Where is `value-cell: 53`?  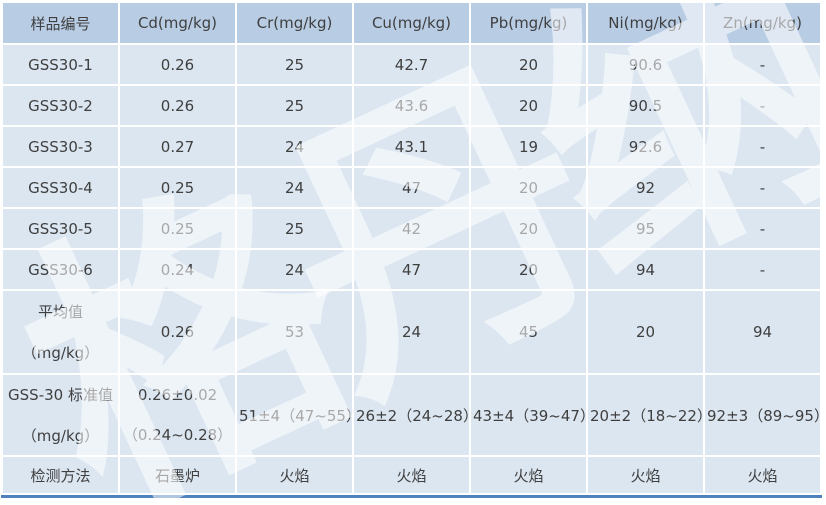 value-cell: 53 is located at coordinates (294, 332).